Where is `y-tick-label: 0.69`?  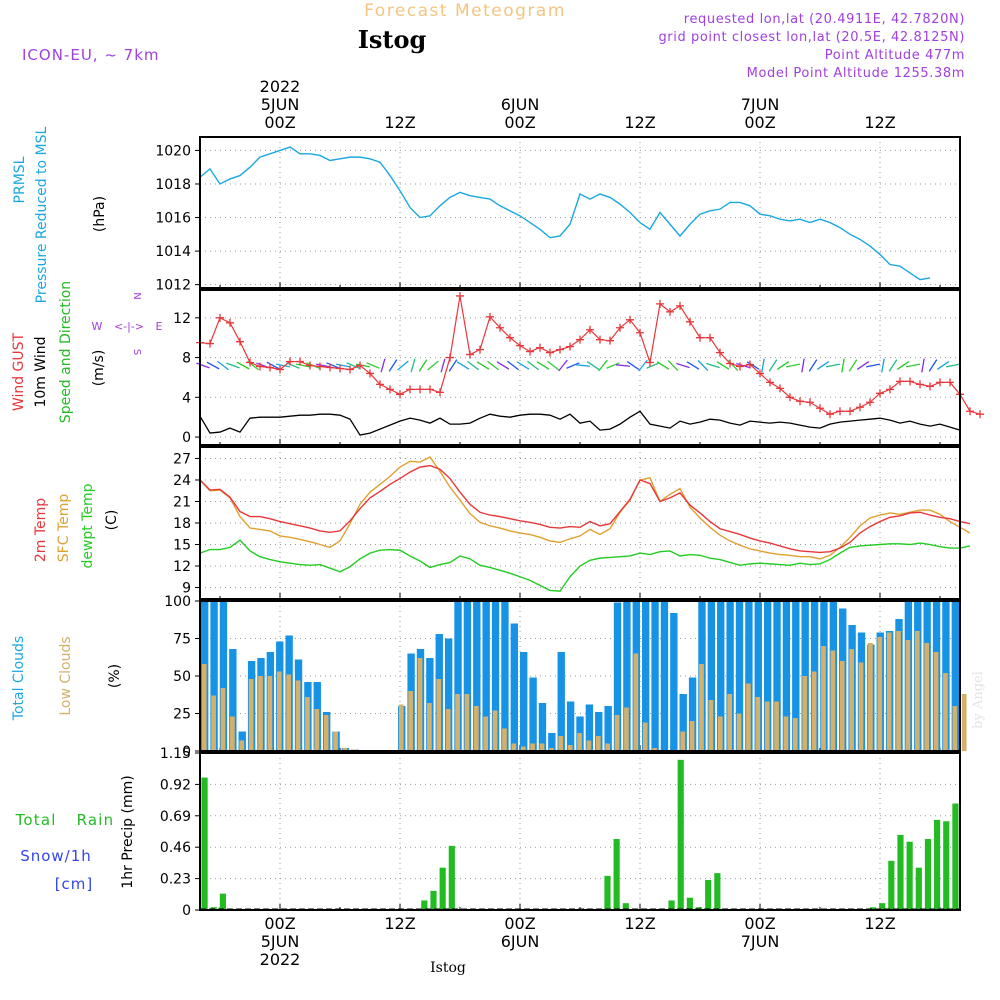
y-tick-label: 0.69 is located at coordinates (175, 817).